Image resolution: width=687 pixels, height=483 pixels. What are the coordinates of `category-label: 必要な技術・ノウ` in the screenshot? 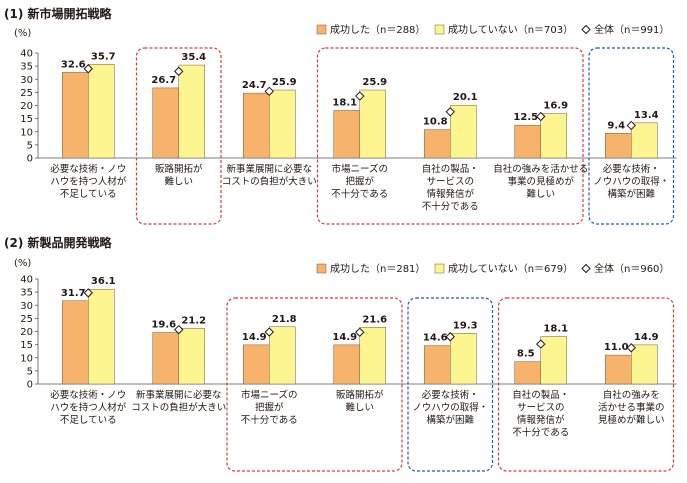 It's located at (88, 169).